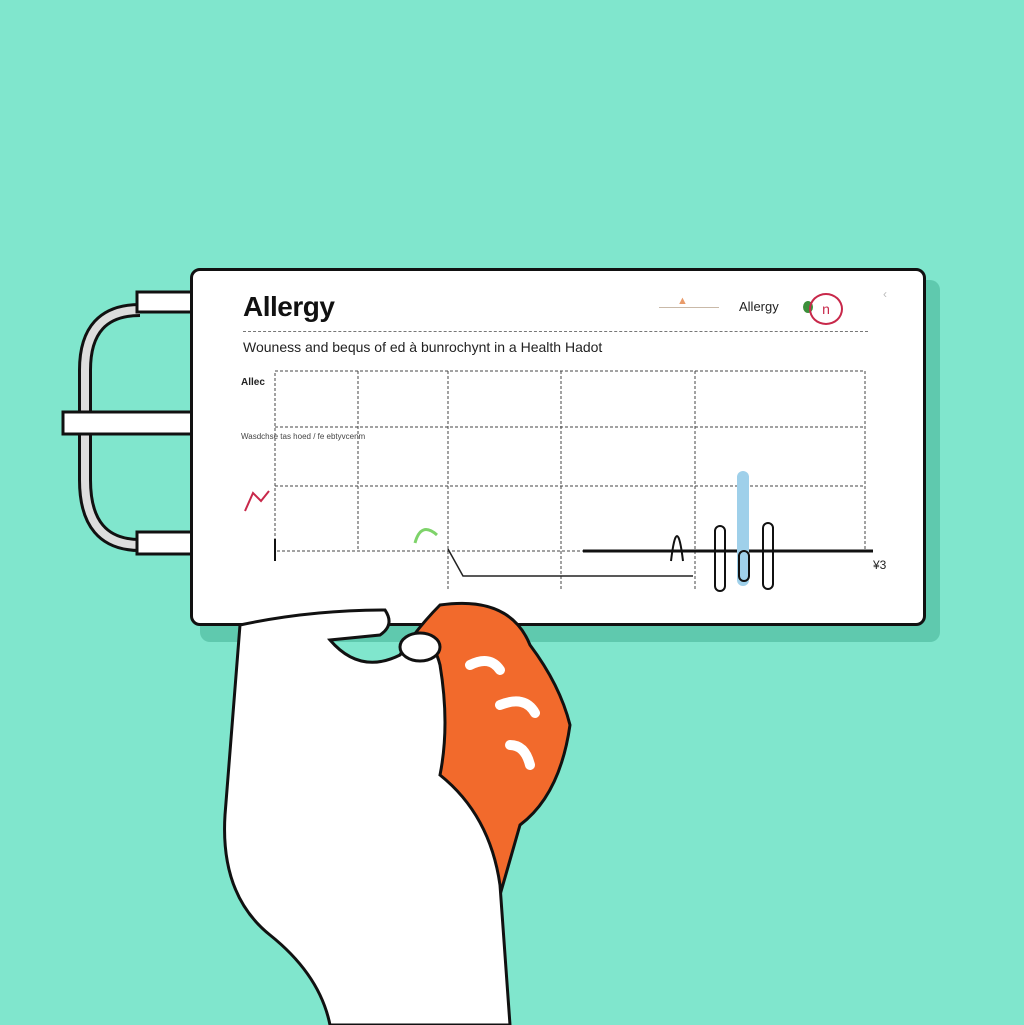  What do you see at coordinates (682, 301) in the screenshot?
I see `legend-marker-icon: ▲` at bounding box center [682, 301].